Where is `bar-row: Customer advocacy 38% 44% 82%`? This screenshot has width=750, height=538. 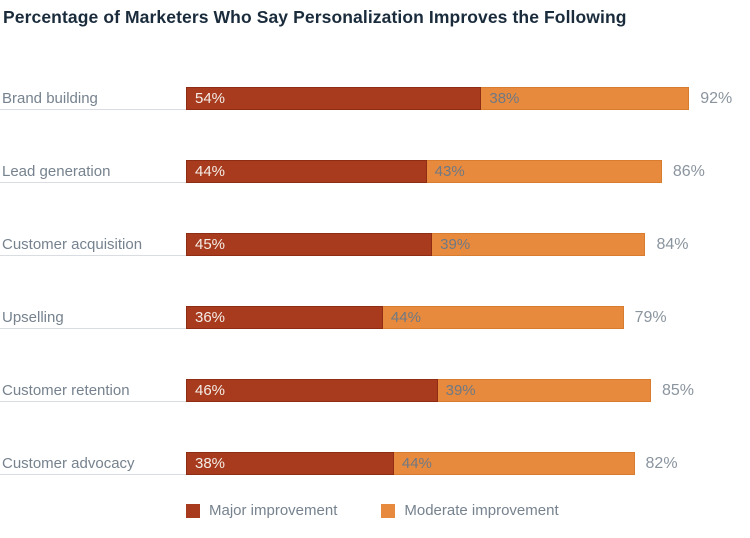 bar-row: Customer advocacy 38% 44% 82% is located at coordinates (375, 463).